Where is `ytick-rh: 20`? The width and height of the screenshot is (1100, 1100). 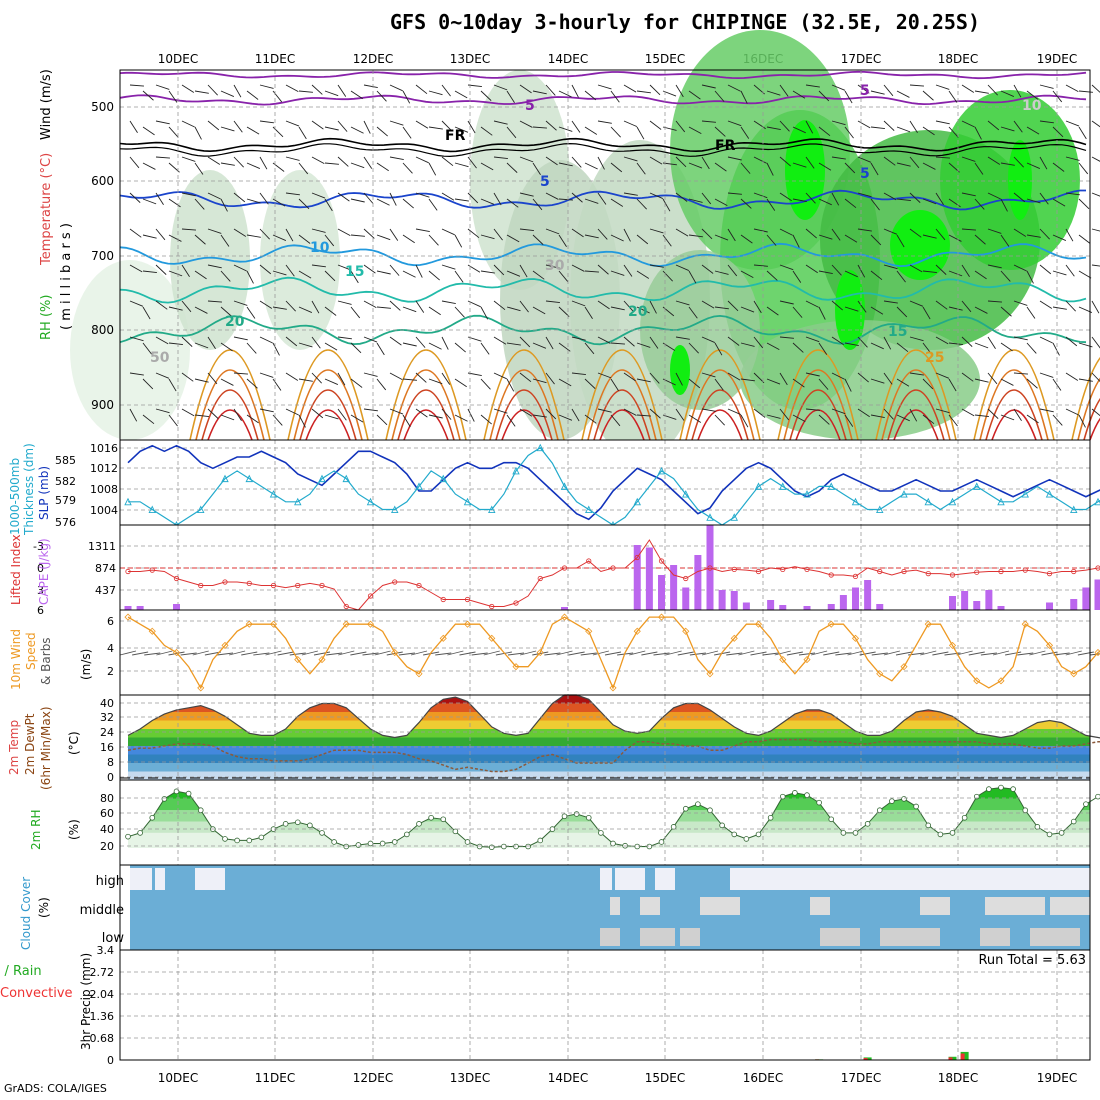
ytick-rh: 20 is located at coordinates (107, 846).